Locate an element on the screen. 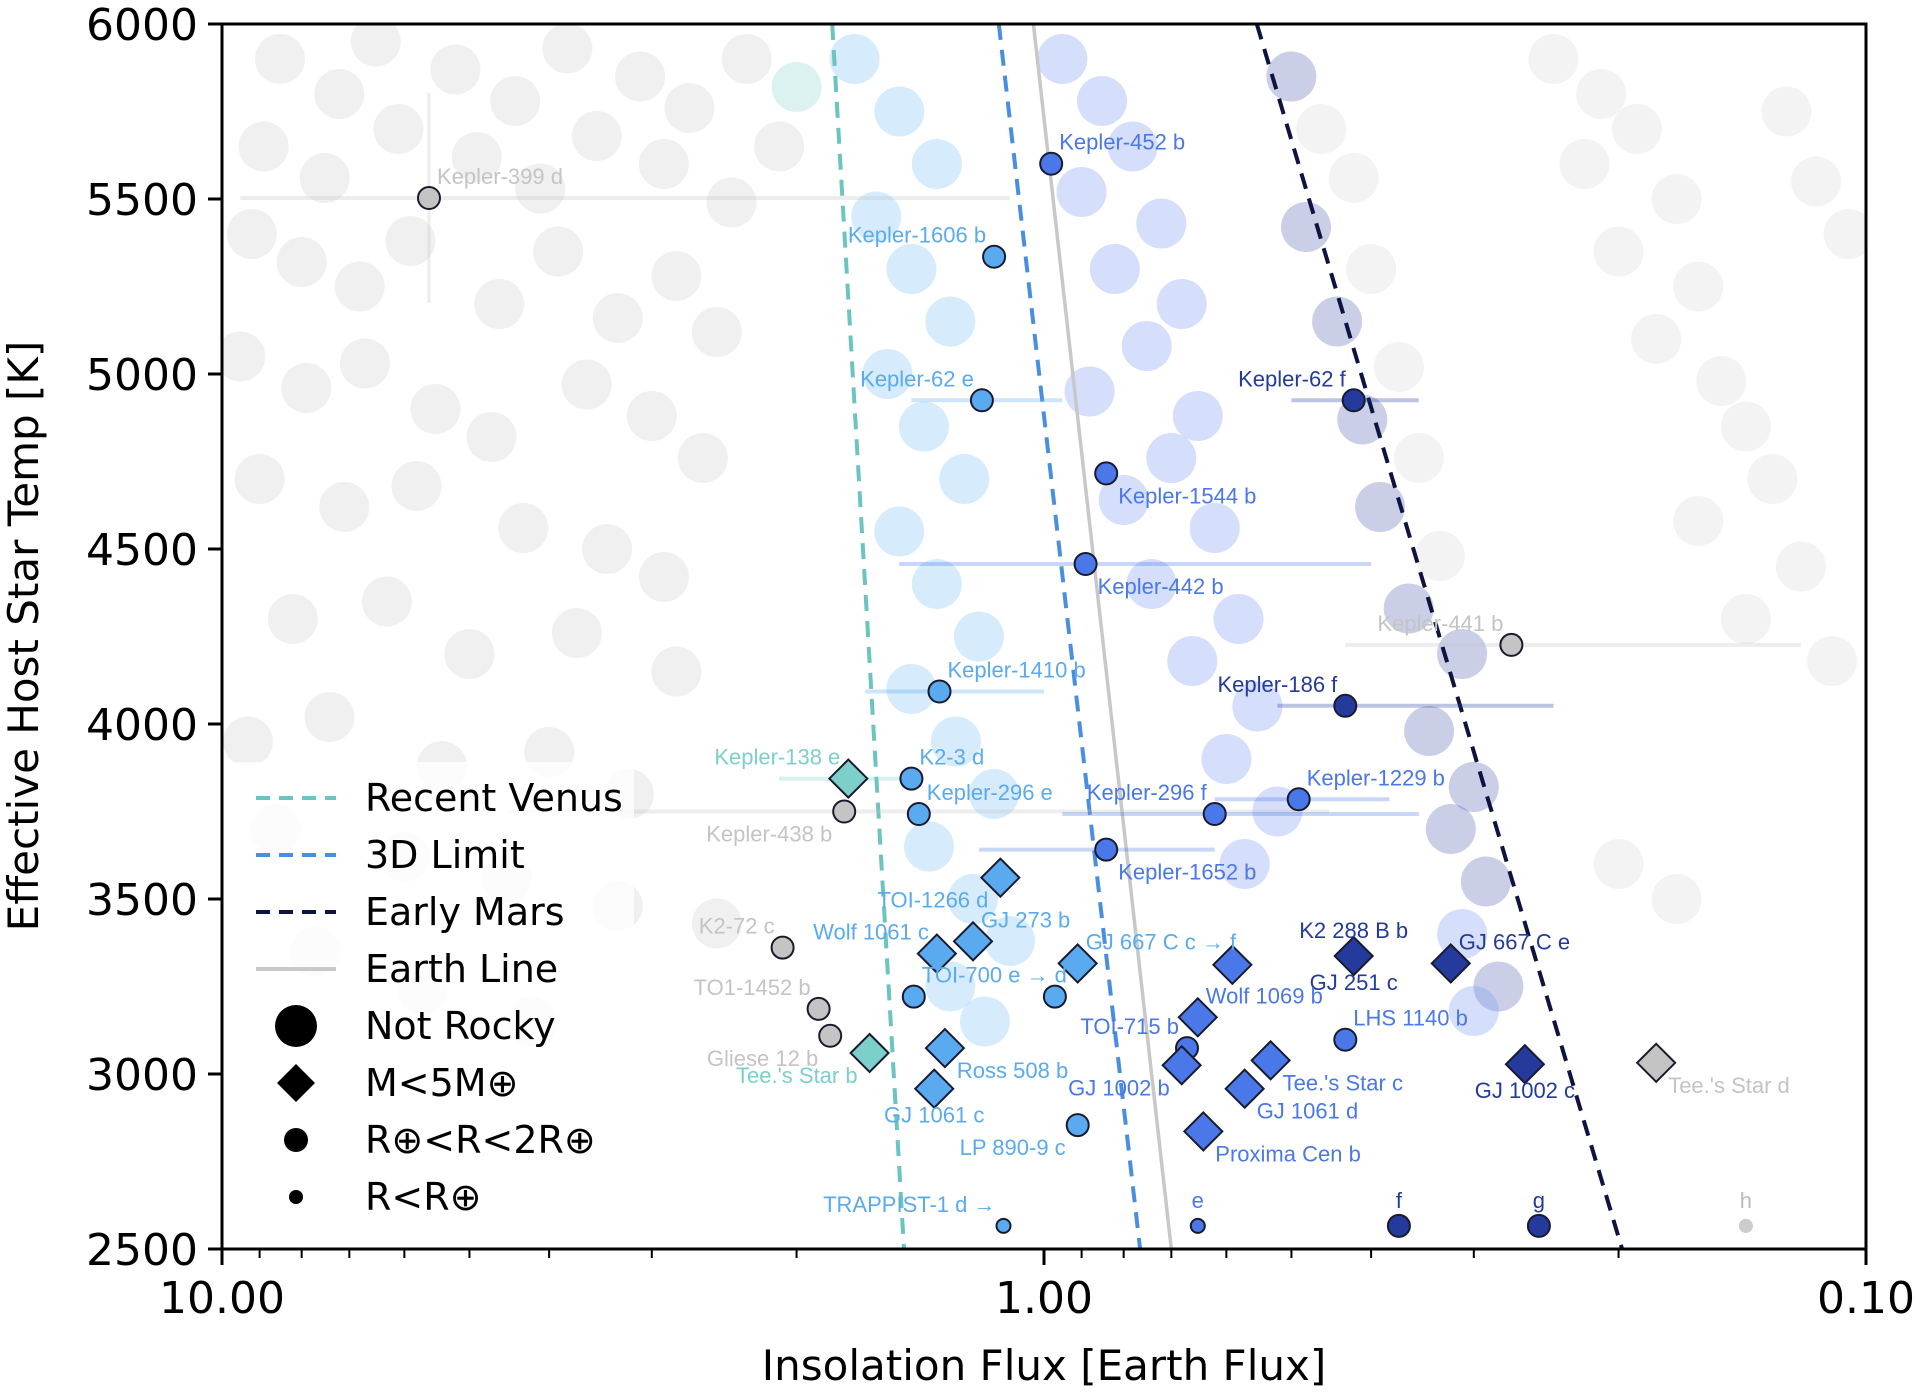 The width and height of the screenshot is (1920, 1397). y-tick-label: 3000 is located at coordinates (142, 1075).